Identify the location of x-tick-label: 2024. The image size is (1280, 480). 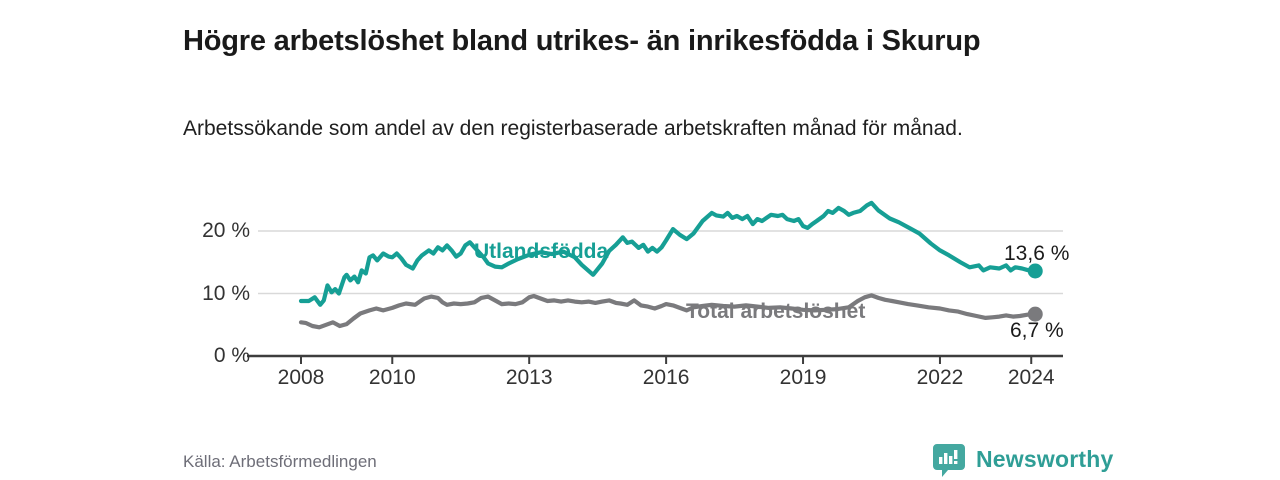
(1031, 377).